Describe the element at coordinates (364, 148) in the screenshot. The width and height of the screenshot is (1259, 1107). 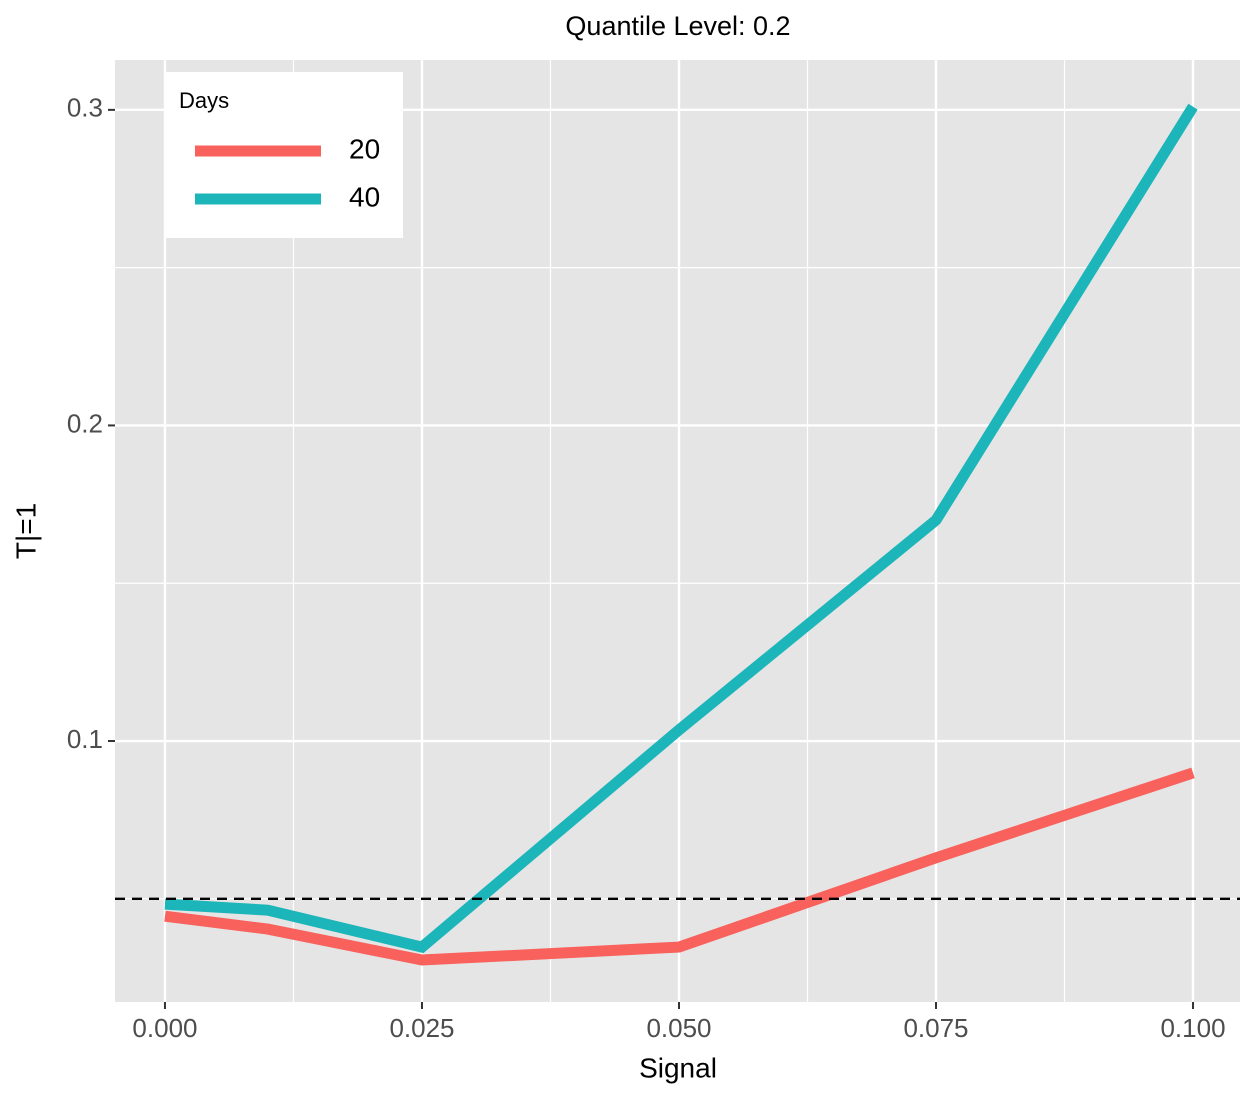
I see `legend-label: 20` at that location.